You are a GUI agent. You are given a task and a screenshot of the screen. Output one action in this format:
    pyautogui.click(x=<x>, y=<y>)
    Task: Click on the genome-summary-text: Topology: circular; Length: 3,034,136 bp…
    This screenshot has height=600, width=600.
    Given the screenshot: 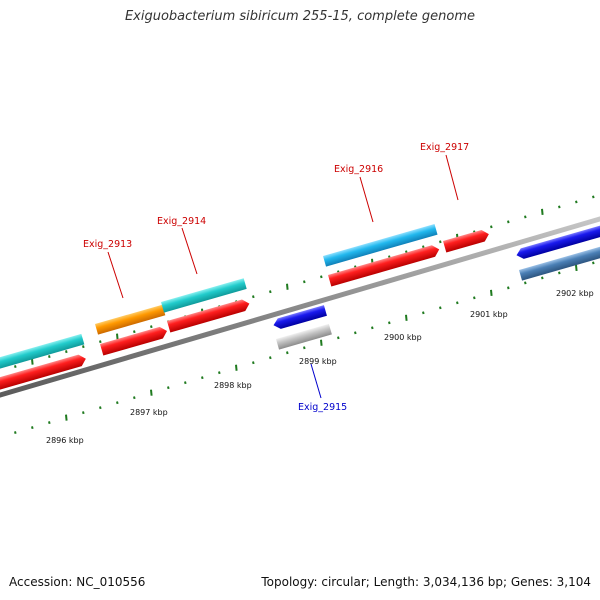 What is the action you would take?
    pyautogui.click(x=426, y=582)
    